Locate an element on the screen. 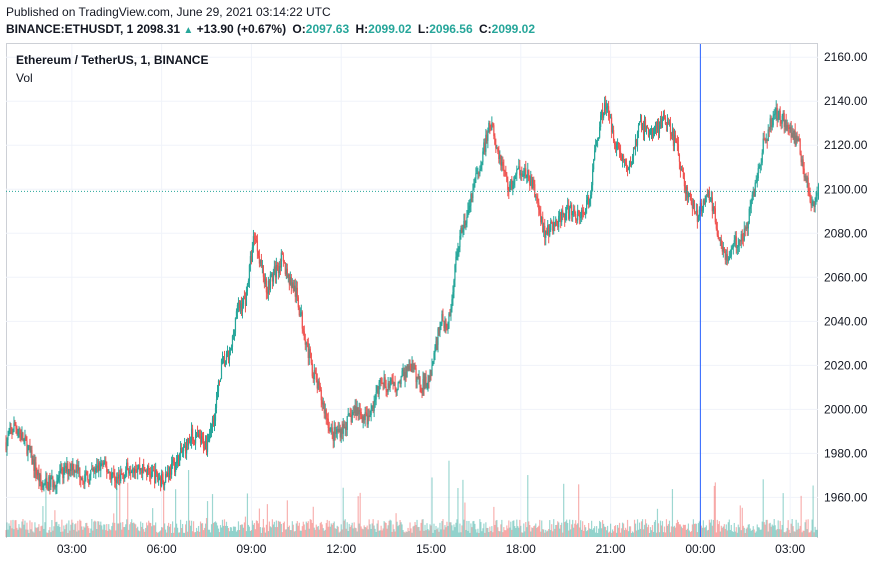  open-value: 2097.63 is located at coordinates (327, 29).